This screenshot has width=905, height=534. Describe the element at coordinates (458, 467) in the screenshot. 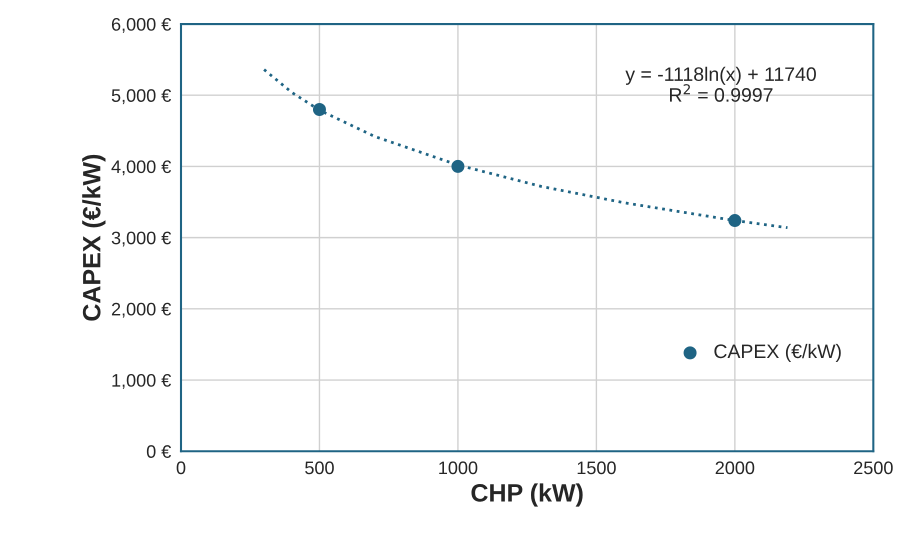

I see `x-tick-label: 1000` at that location.